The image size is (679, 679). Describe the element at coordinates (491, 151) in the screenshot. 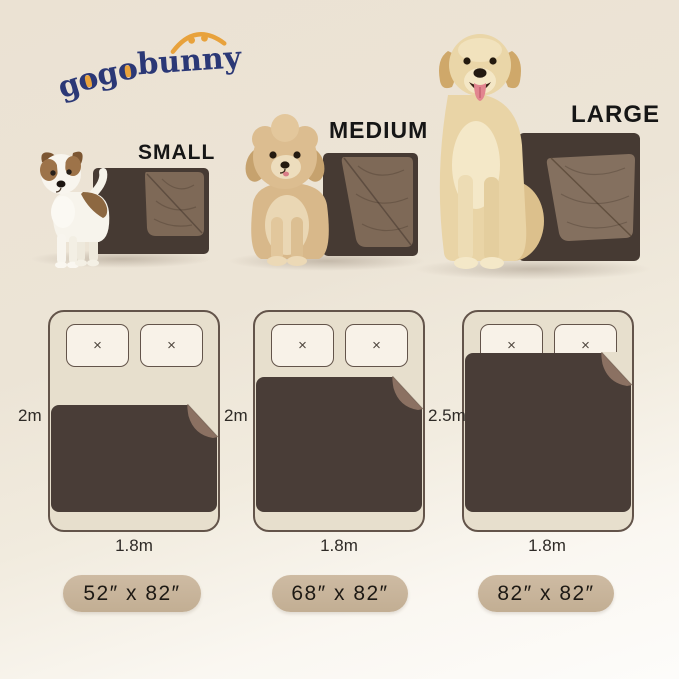

I see `large-dog-image` at that location.